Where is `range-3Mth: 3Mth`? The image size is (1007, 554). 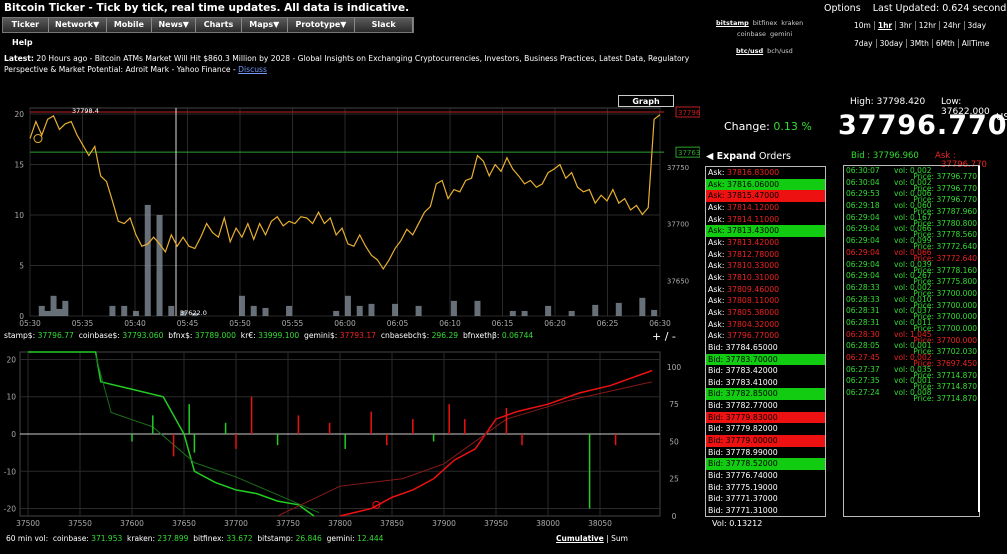
range-3Mth: 3Mth is located at coordinates (920, 43).